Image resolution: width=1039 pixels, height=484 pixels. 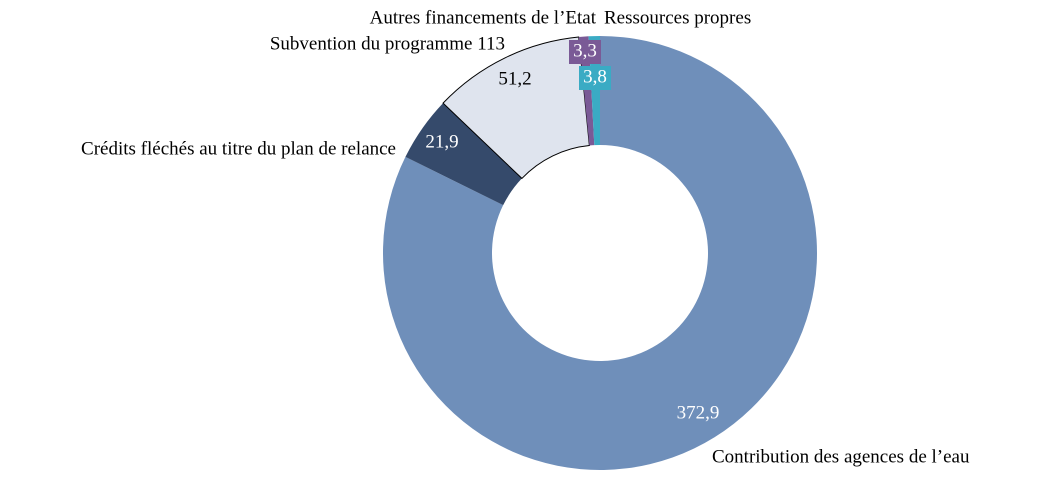 I want to click on category-label: Ressources propres, so click(x=677, y=17).